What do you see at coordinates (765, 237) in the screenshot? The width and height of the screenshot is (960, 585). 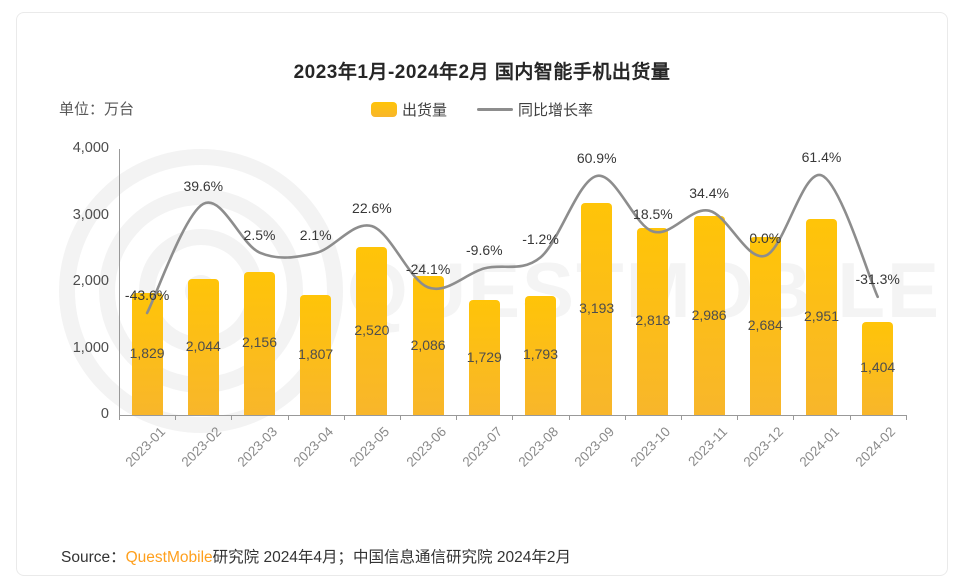 I see `growth-rate-label: 0.0%` at bounding box center [765, 237].